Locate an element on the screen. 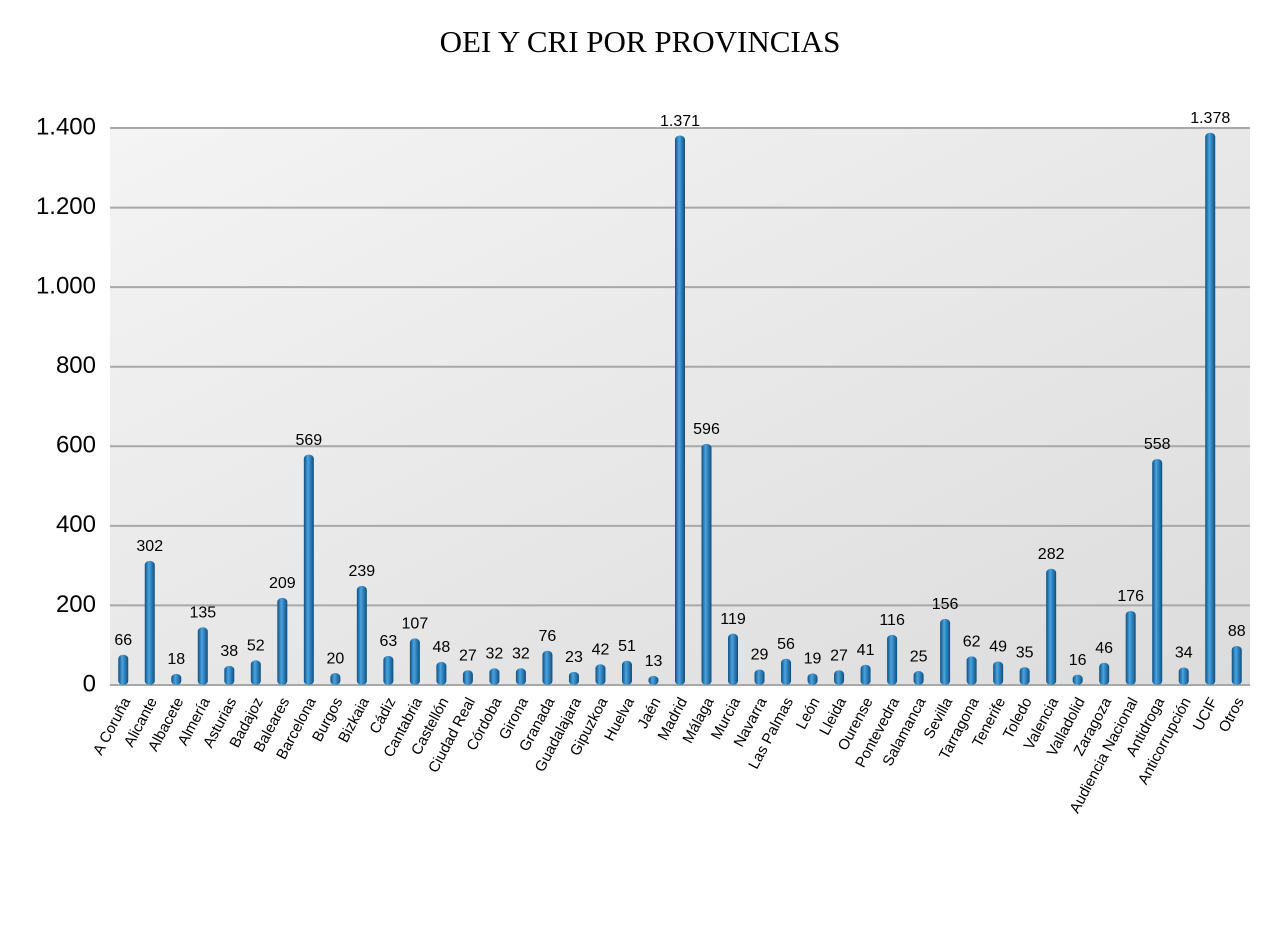 The image size is (1275, 950). value-label: 239 is located at coordinates (362, 571).